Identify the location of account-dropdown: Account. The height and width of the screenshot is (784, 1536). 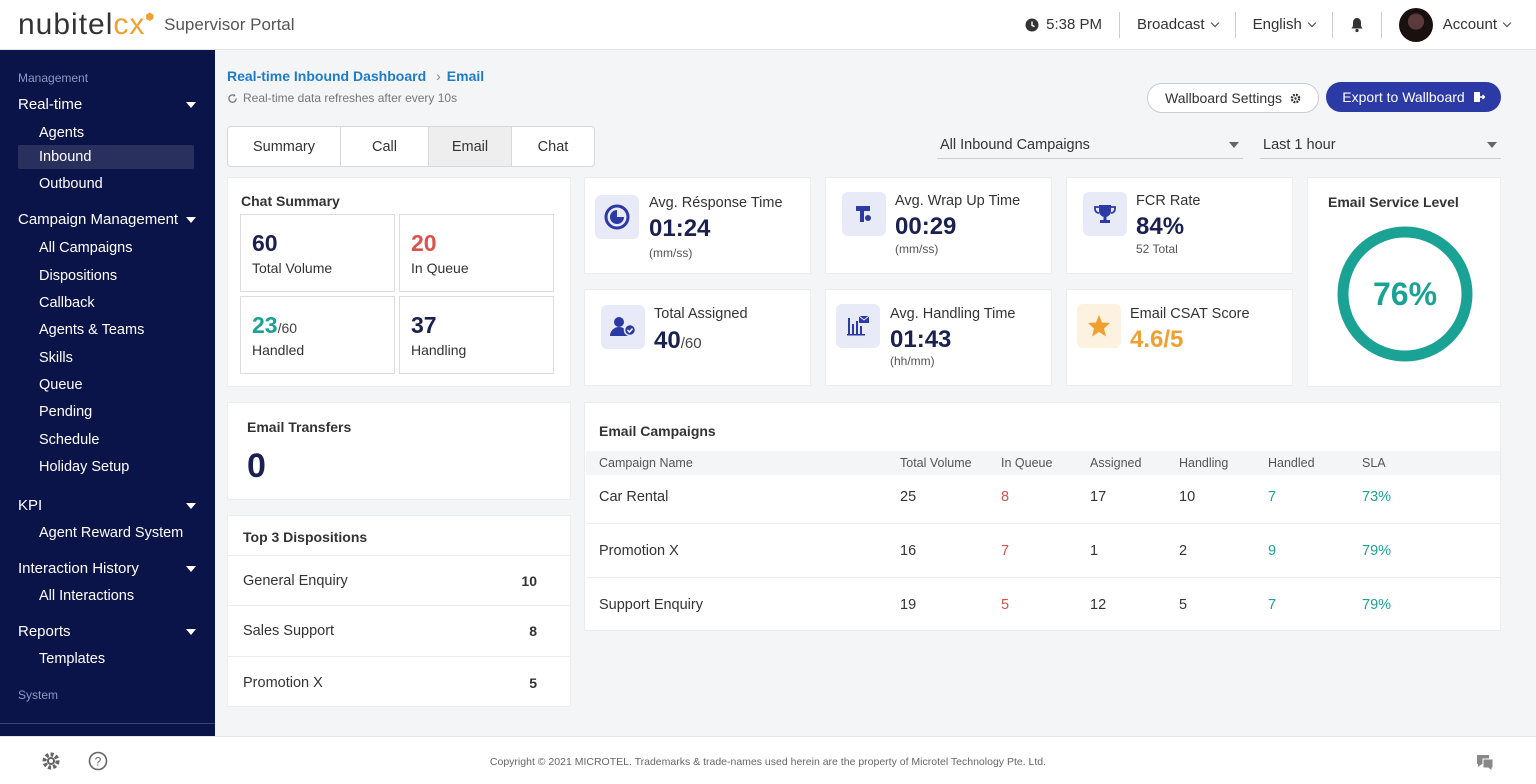
(1447, 24).